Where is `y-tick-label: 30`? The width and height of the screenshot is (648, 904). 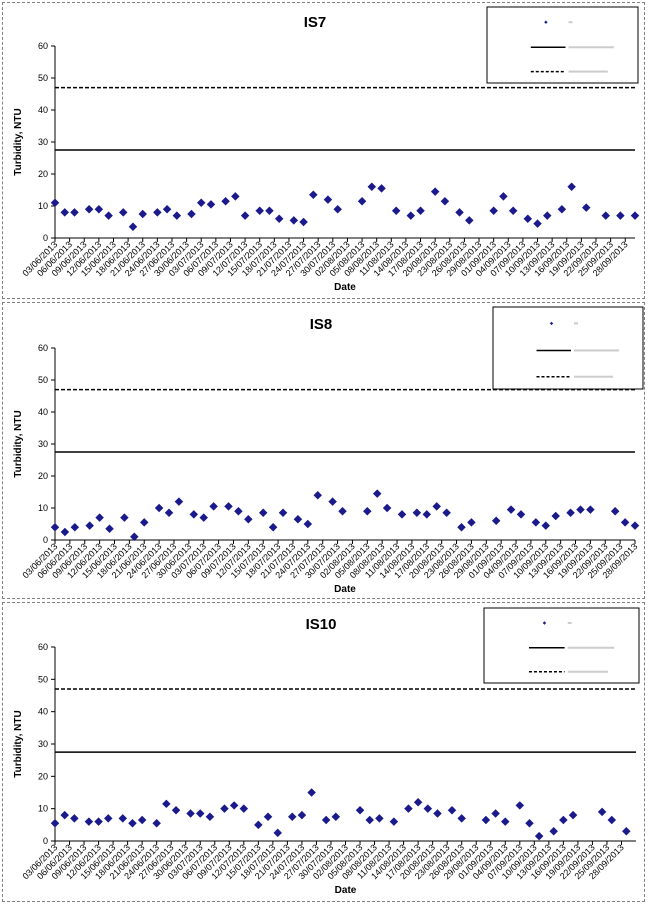
y-tick-label: 30 is located at coordinates (43, 744).